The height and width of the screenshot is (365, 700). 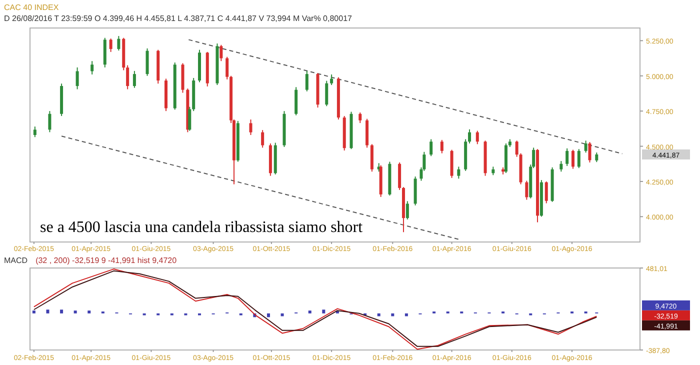 I want to click on chart-title: CAC 40 INDEX, so click(x=32, y=7).